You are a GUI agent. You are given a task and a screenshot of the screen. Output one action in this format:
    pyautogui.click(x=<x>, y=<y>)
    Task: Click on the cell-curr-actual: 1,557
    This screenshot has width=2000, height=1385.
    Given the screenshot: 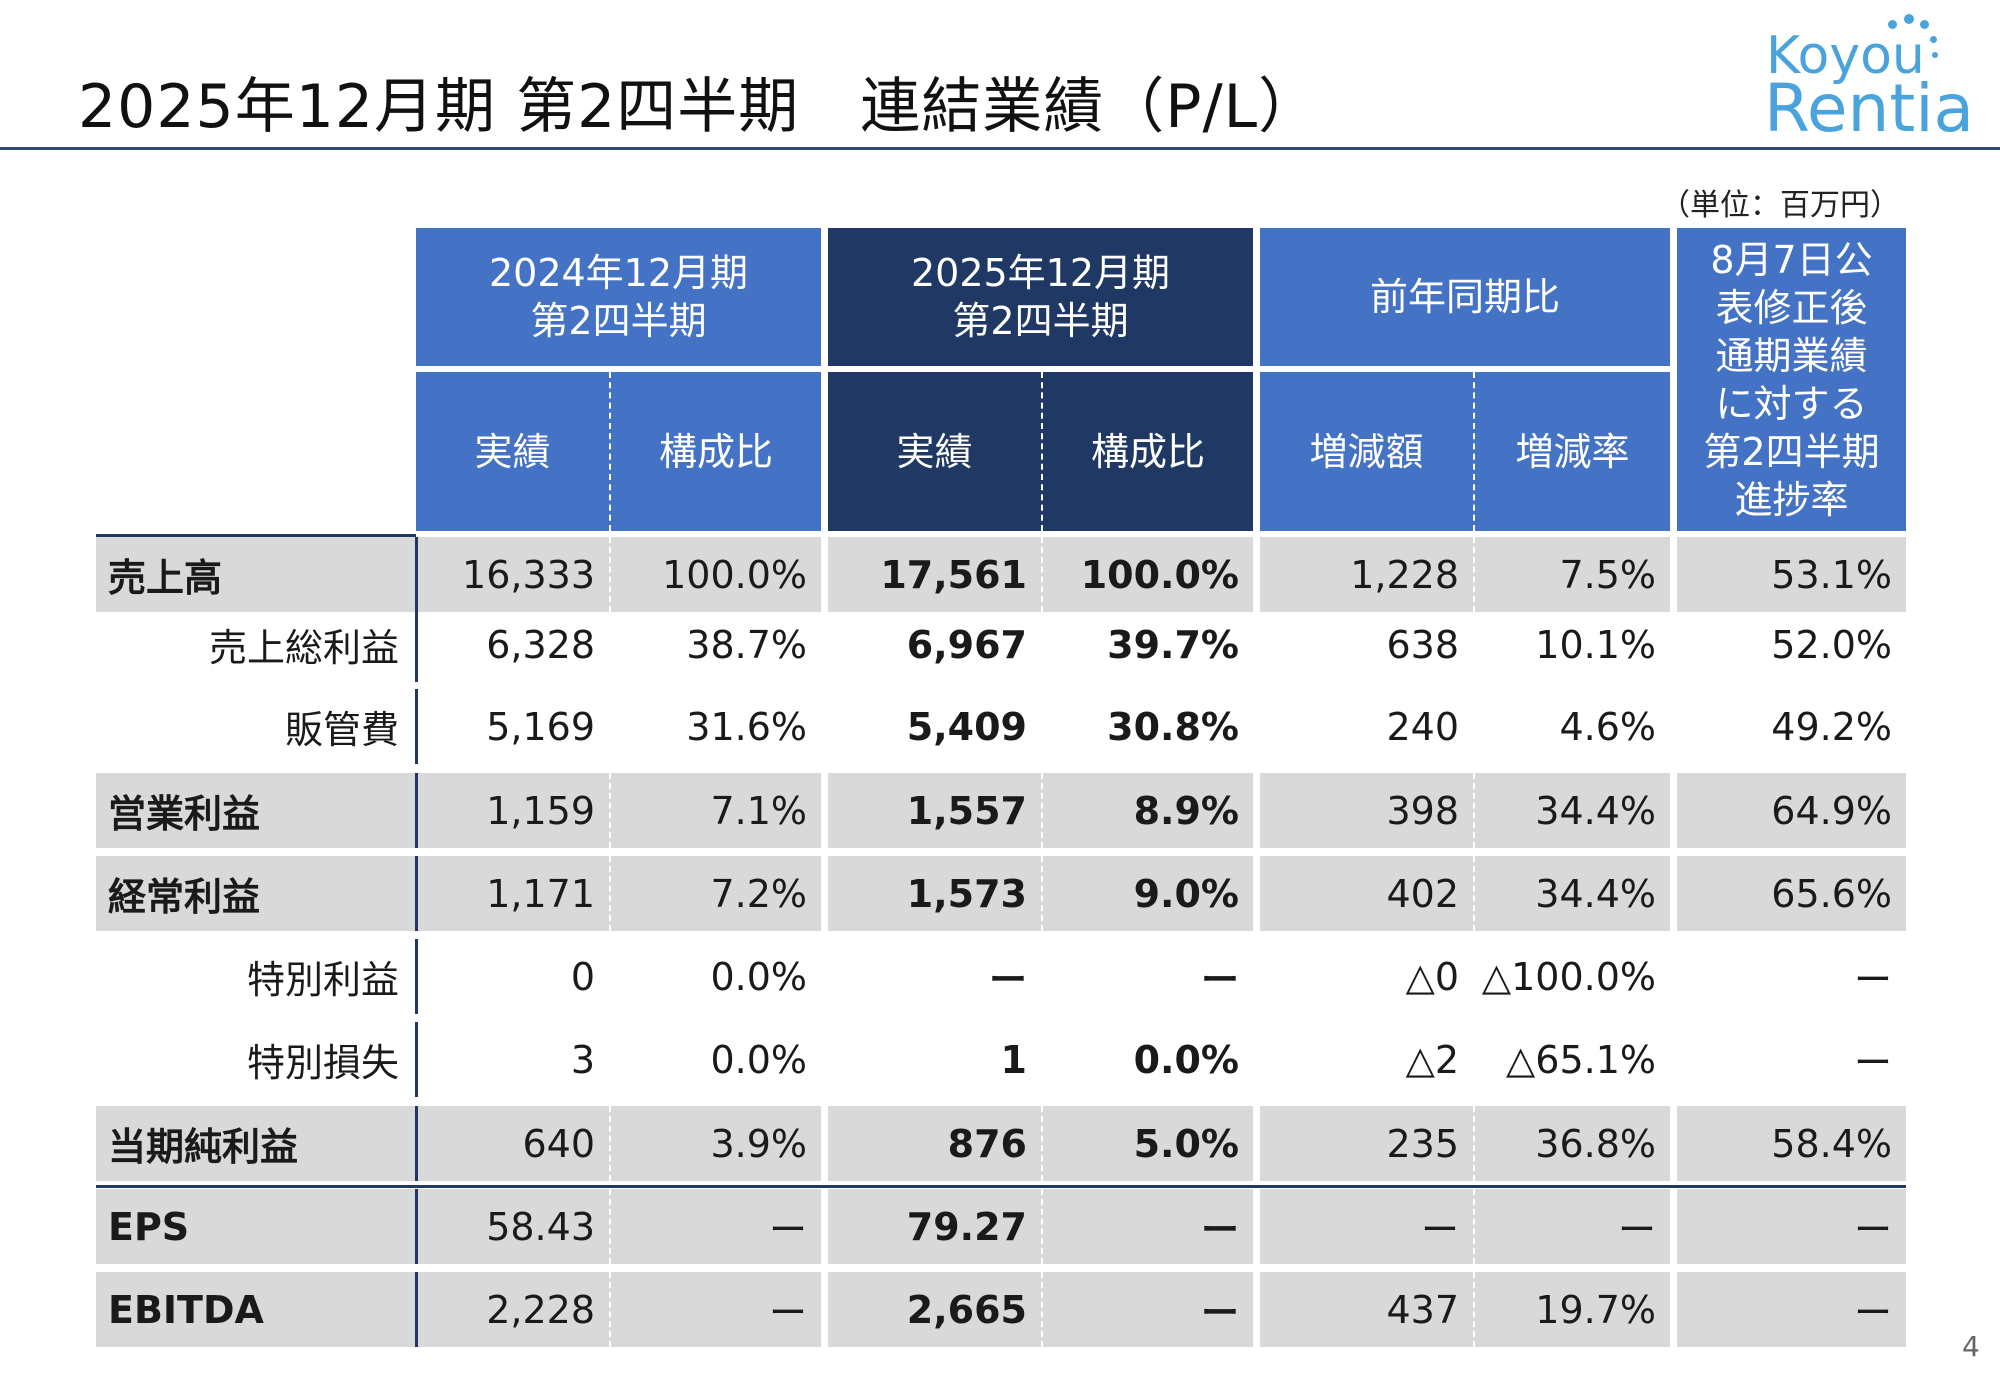 What is the action you would take?
    pyautogui.click(x=934, y=810)
    